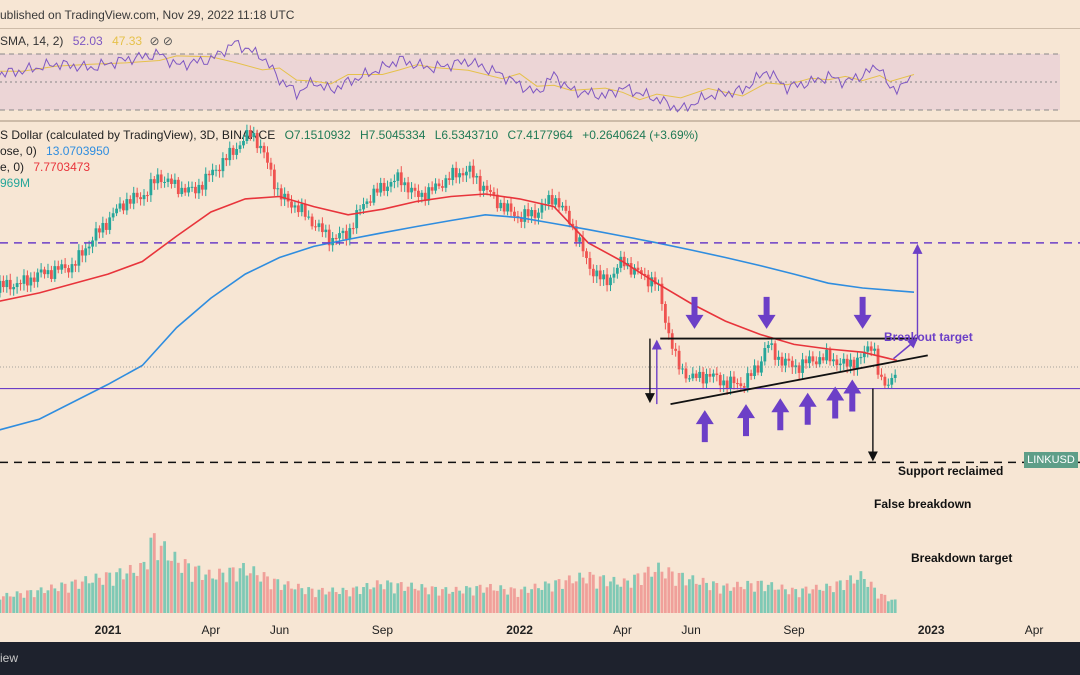 The width and height of the screenshot is (1080, 675). Describe the element at coordinates (211, 630) in the screenshot. I see `time-tick-1: Apr` at that location.